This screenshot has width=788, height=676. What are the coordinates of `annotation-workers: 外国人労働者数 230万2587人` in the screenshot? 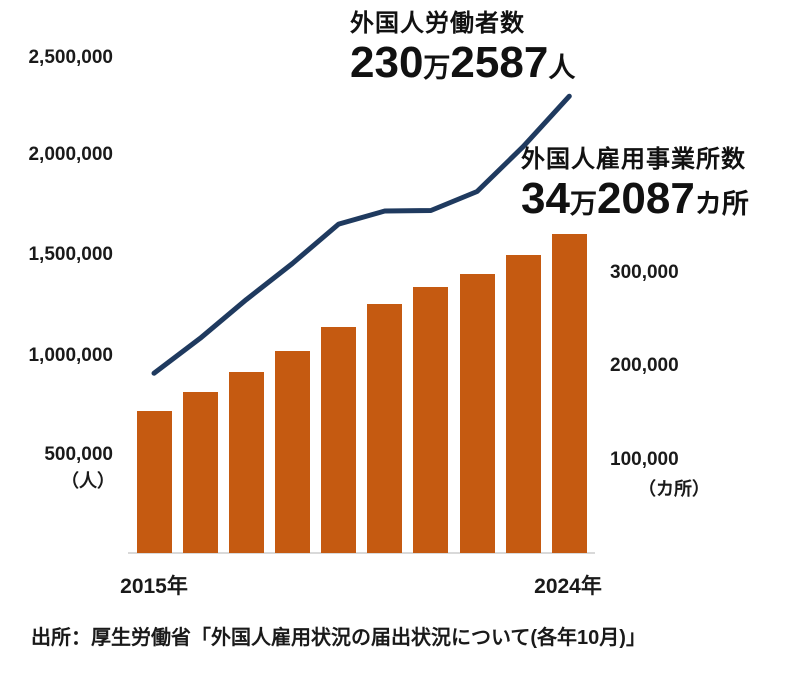 It's located at (462, 54).